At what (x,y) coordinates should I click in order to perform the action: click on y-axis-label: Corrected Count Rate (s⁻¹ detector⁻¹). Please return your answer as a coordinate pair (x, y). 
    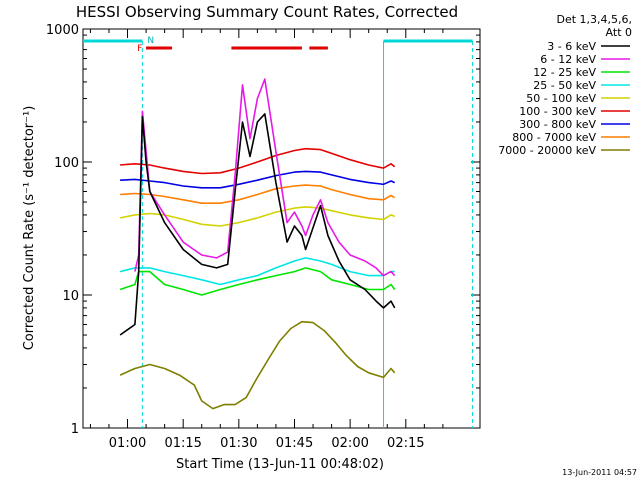
    Looking at the image, I should click on (29, 228).